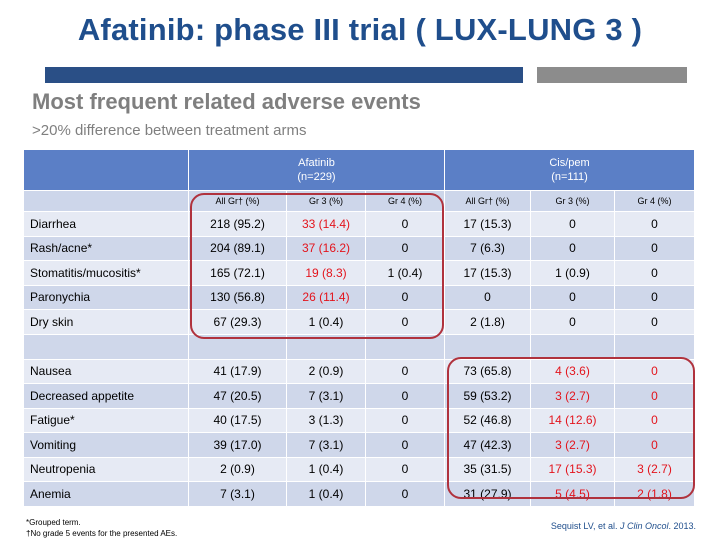  I want to click on table-cell: 2 (1.8), so click(487, 322).